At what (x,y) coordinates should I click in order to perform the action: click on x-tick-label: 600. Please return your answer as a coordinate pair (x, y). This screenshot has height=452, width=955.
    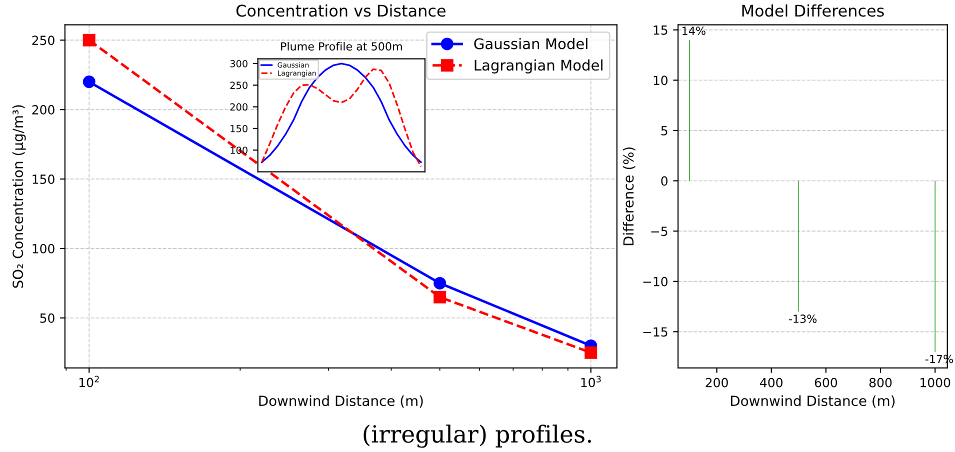
    Looking at the image, I should click on (826, 383).